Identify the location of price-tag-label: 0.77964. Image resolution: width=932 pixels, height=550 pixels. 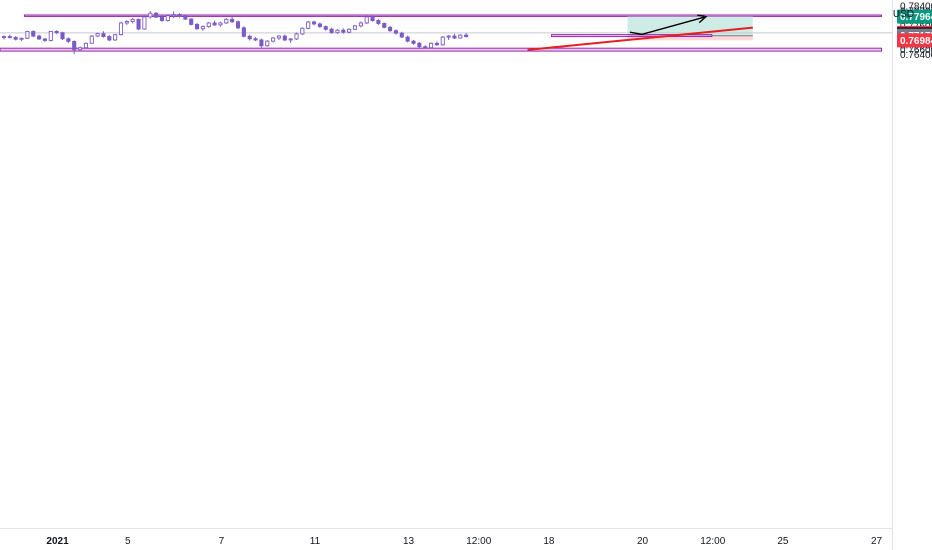
(916, 17).